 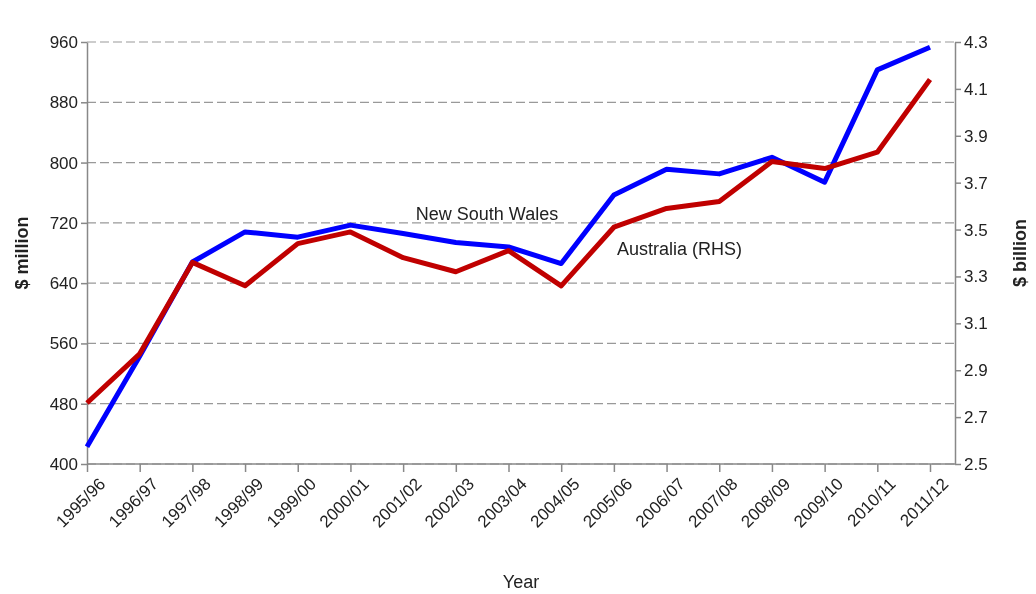 What do you see at coordinates (679, 249) in the screenshot?
I see `series-label: Australia (RHS)` at bounding box center [679, 249].